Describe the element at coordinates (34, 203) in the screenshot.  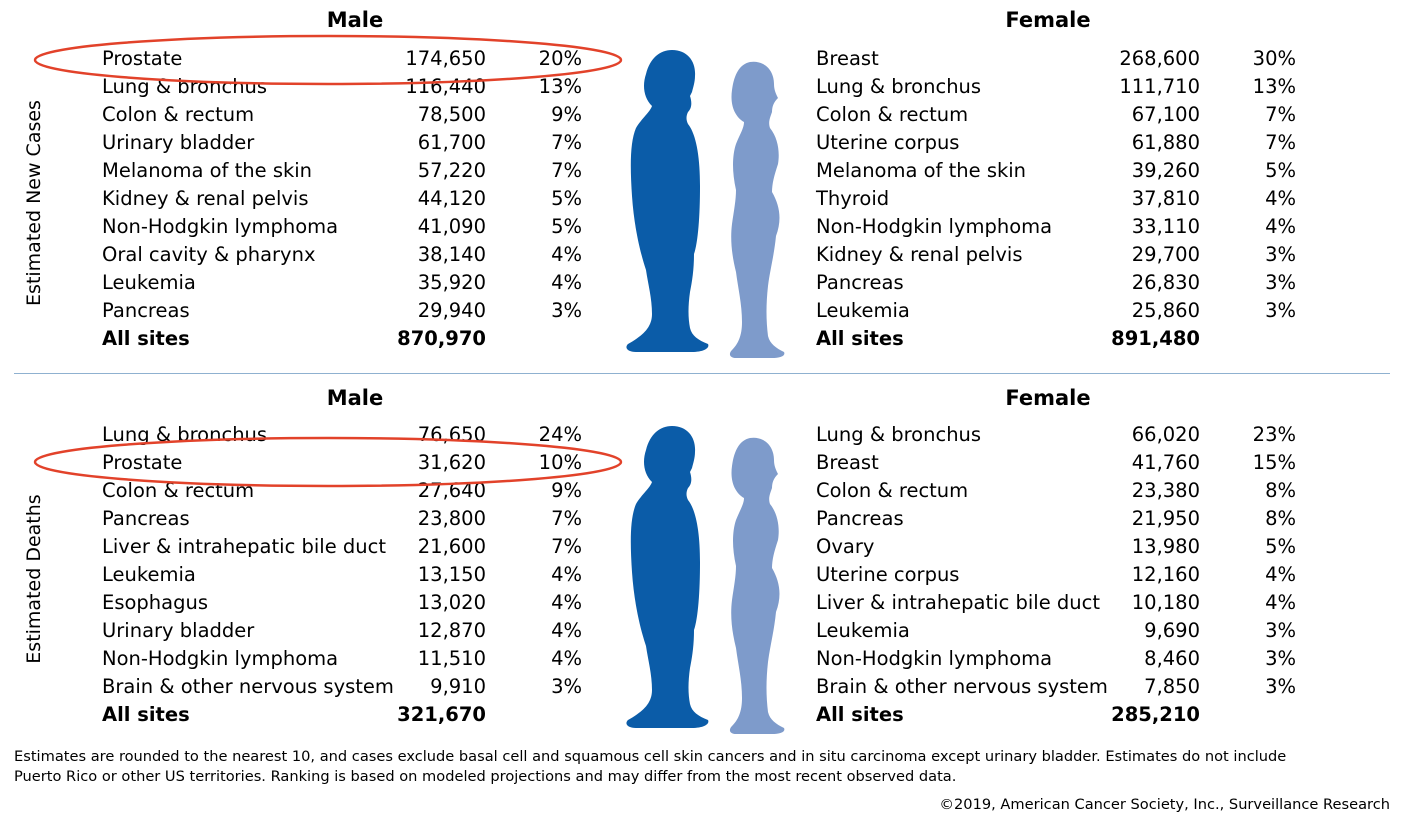
I see `section-label-new-cases: Estimated New Cases` at that location.